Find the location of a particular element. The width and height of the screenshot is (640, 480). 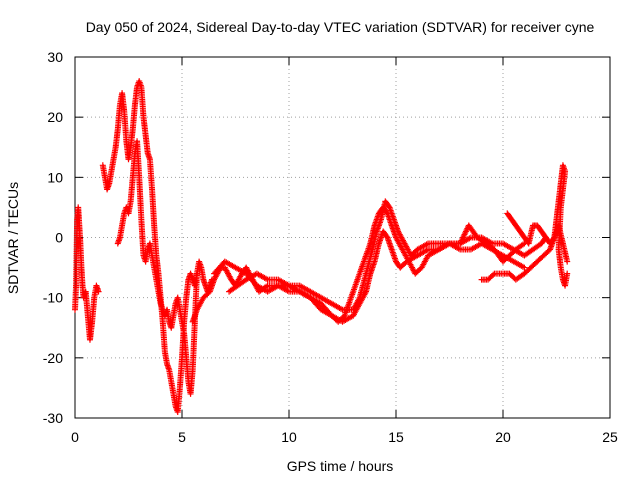

x-tick-label: 0 is located at coordinates (75, 437).